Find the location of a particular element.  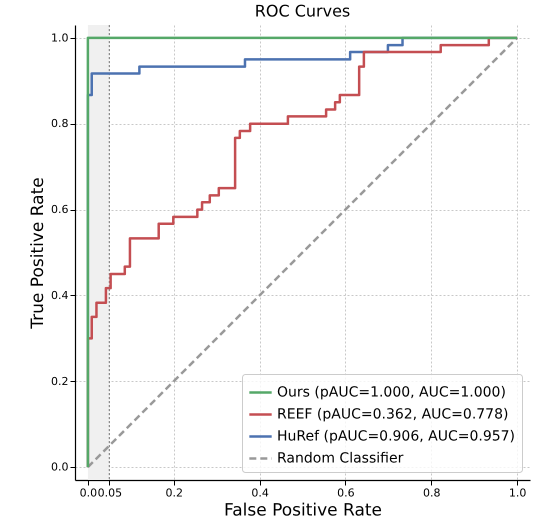

y-tick-label: 0.6 is located at coordinates (59, 209).